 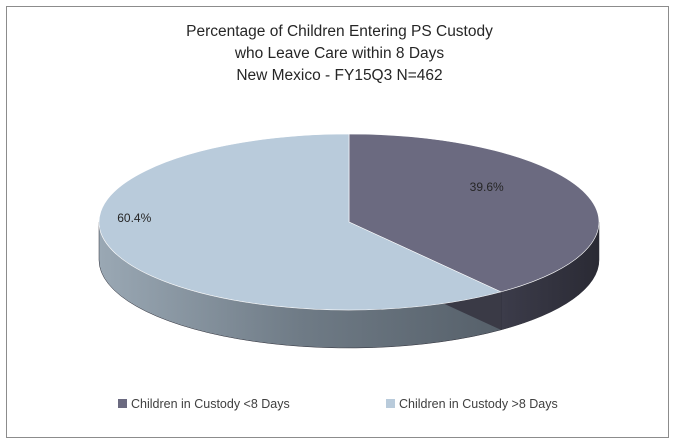 What do you see at coordinates (339, 75) in the screenshot?
I see `chart-title-line-3: New Mexico - FY15Q3 N=462` at bounding box center [339, 75].